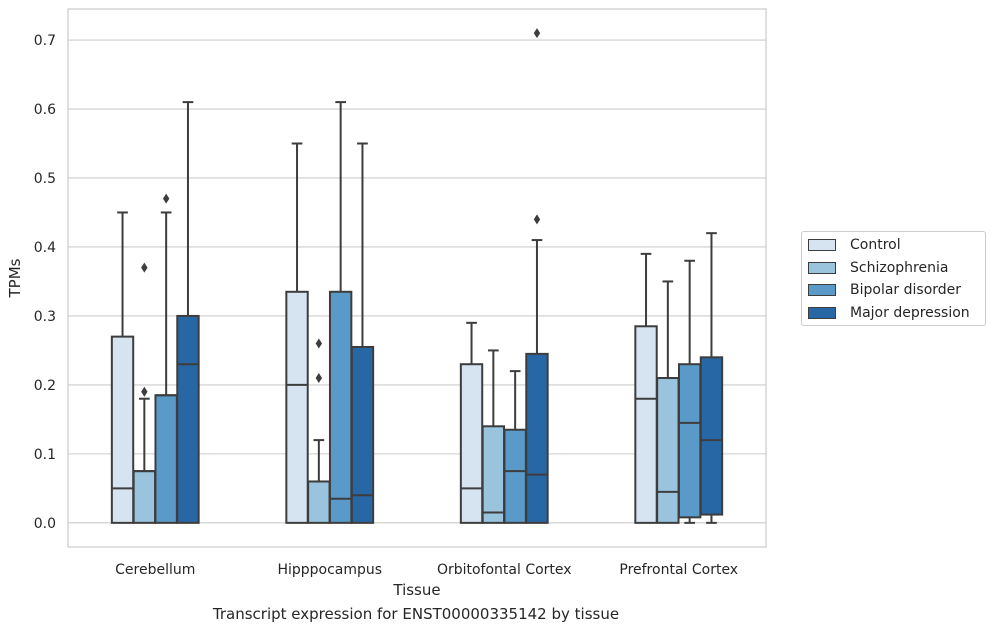  I want to click on y-tick-label: 0.2, so click(45, 386).